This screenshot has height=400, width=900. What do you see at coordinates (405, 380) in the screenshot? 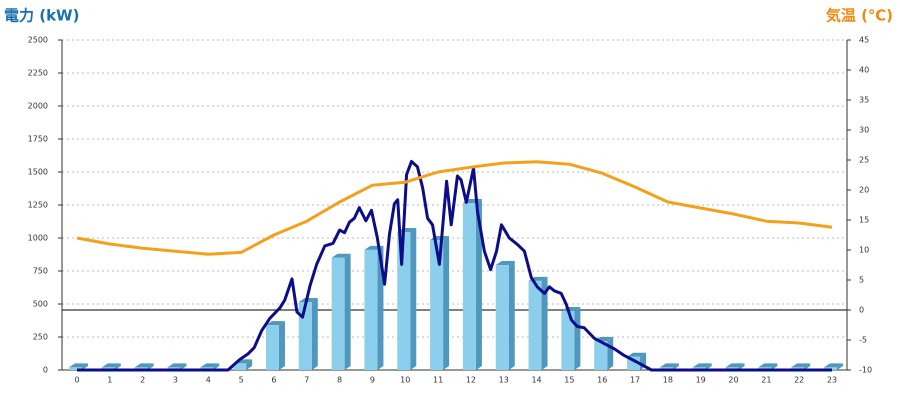
I see `x-tick-label: 10` at bounding box center [405, 380].